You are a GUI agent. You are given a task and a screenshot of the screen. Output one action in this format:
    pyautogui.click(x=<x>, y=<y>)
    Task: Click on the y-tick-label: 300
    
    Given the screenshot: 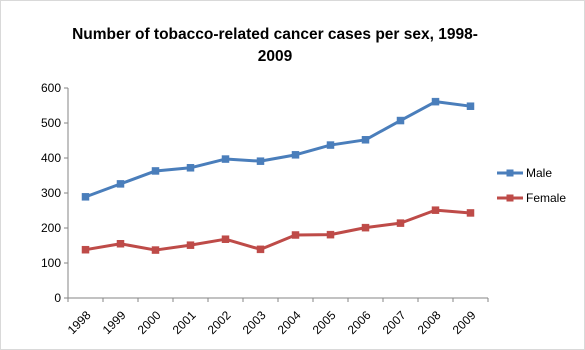 What is the action you would take?
    pyautogui.click(x=51, y=193)
    